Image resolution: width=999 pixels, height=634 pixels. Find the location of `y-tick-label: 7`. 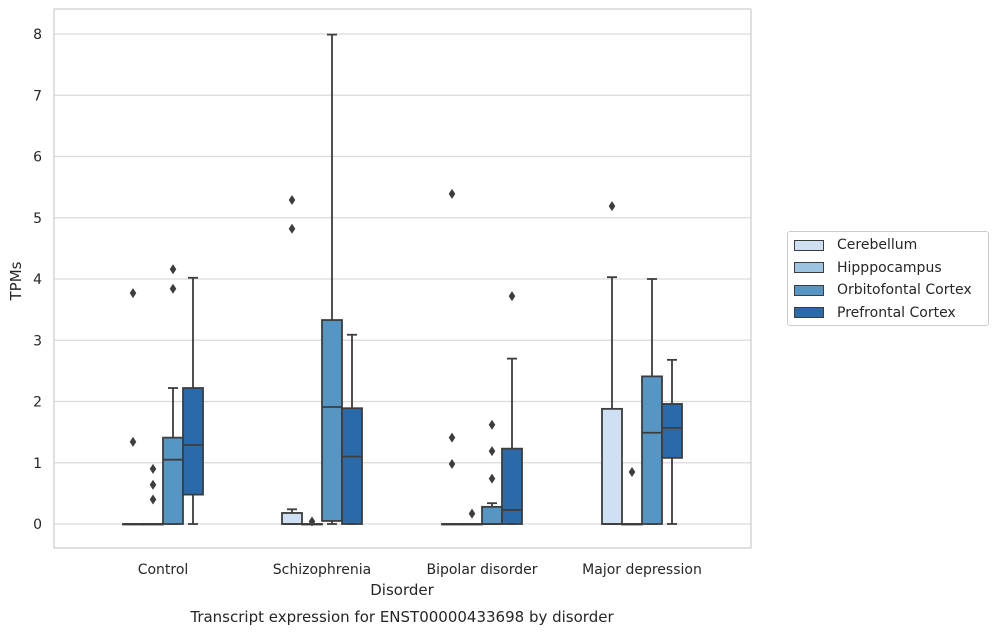

y-tick-label: 7 is located at coordinates (37, 96).